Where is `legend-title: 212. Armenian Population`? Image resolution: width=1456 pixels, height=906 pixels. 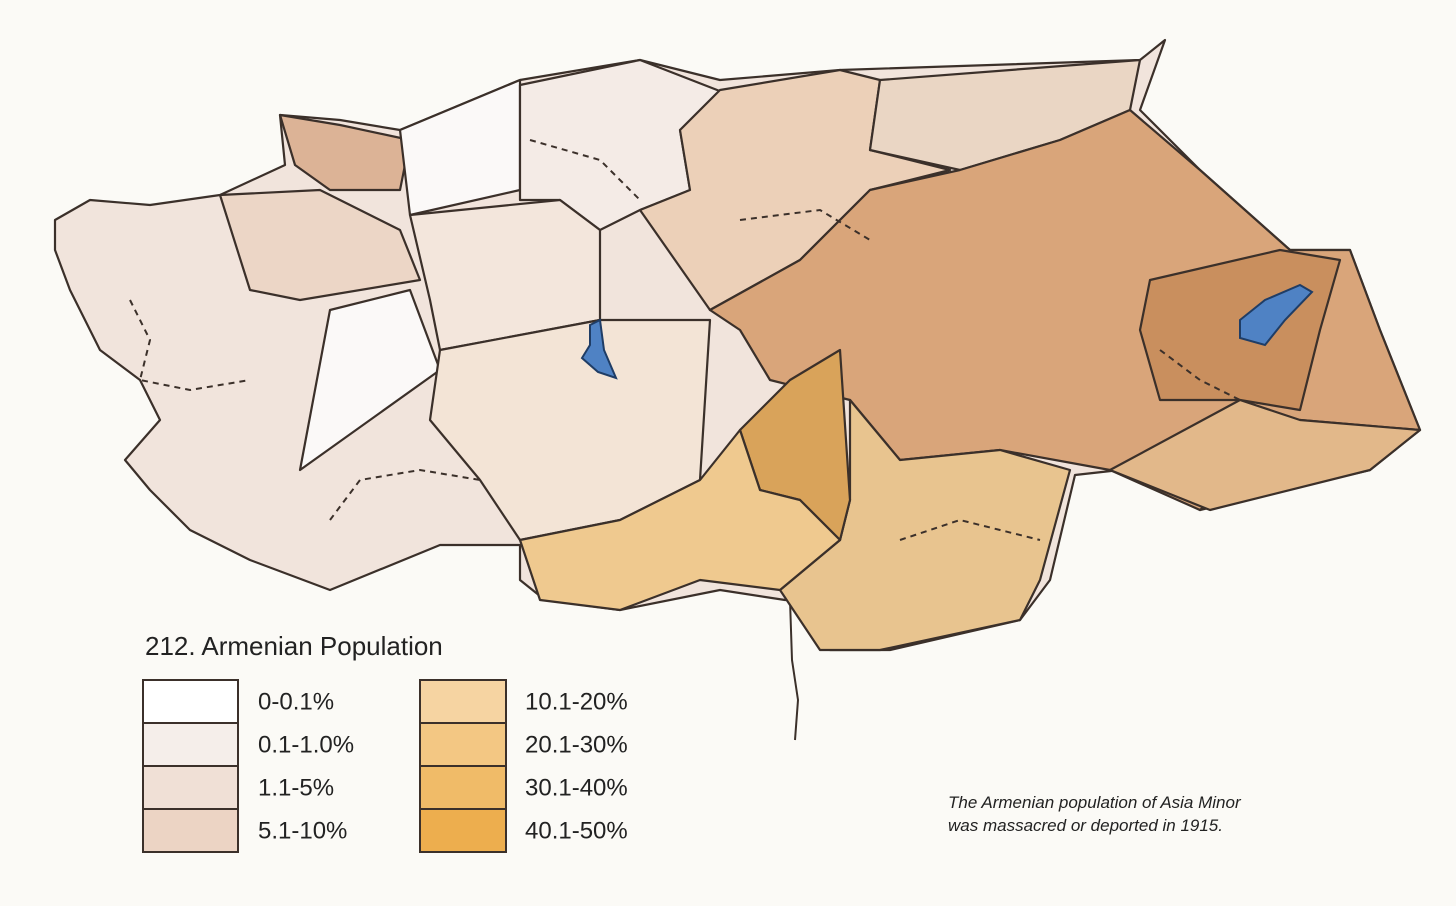 legend-title: 212. Armenian Population is located at coordinates (294, 646).